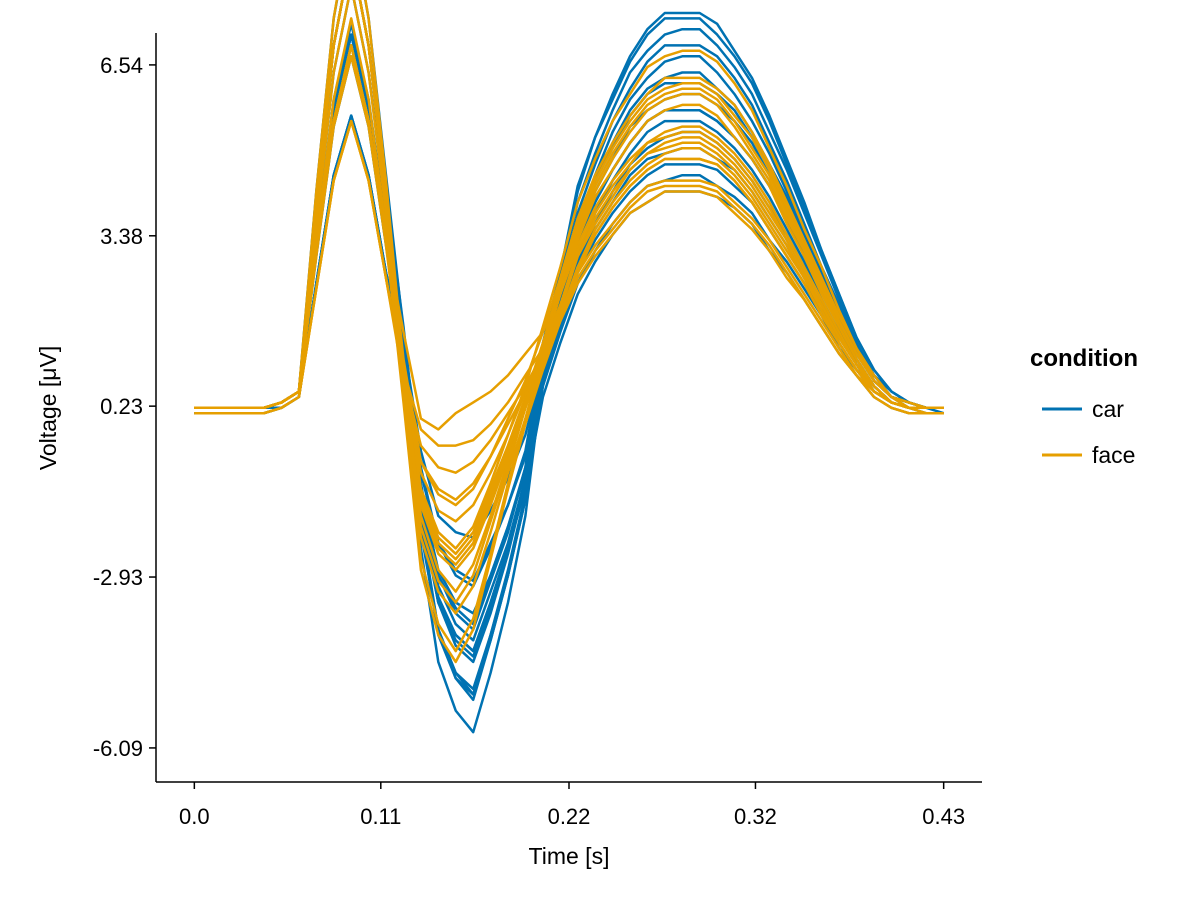 This screenshot has height=900, width=1200. What do you see at coordinates (48, 408) in the screenshot?
I see `y-axis-title: Voltage [μV]` at bounding box center [48, 408].